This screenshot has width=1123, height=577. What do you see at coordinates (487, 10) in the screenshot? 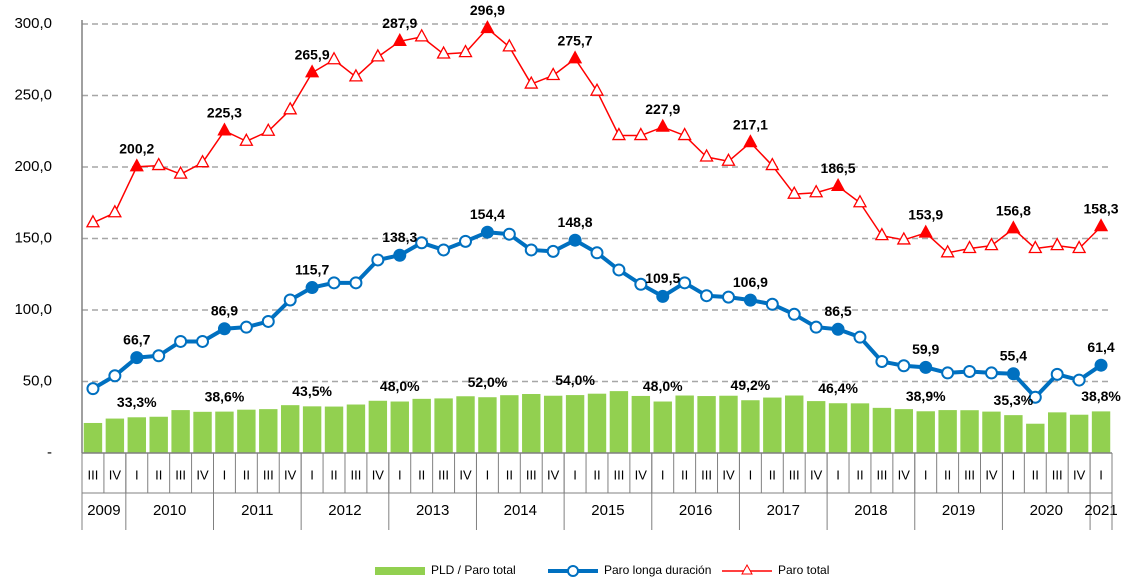
I see `data-label: 296,9` at bounding box center [487, 10].